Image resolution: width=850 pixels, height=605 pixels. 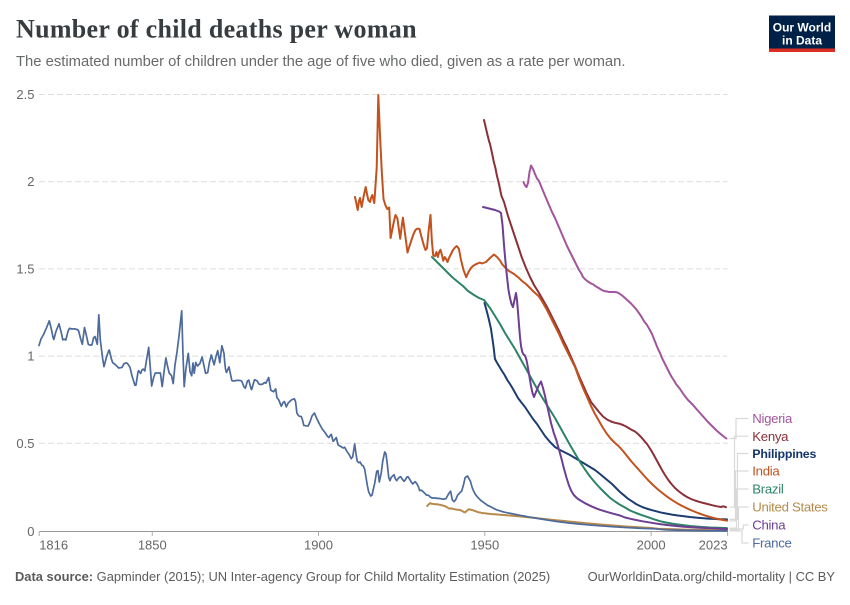 I want to click on svg-text: 2, so click(x=30, y=181).